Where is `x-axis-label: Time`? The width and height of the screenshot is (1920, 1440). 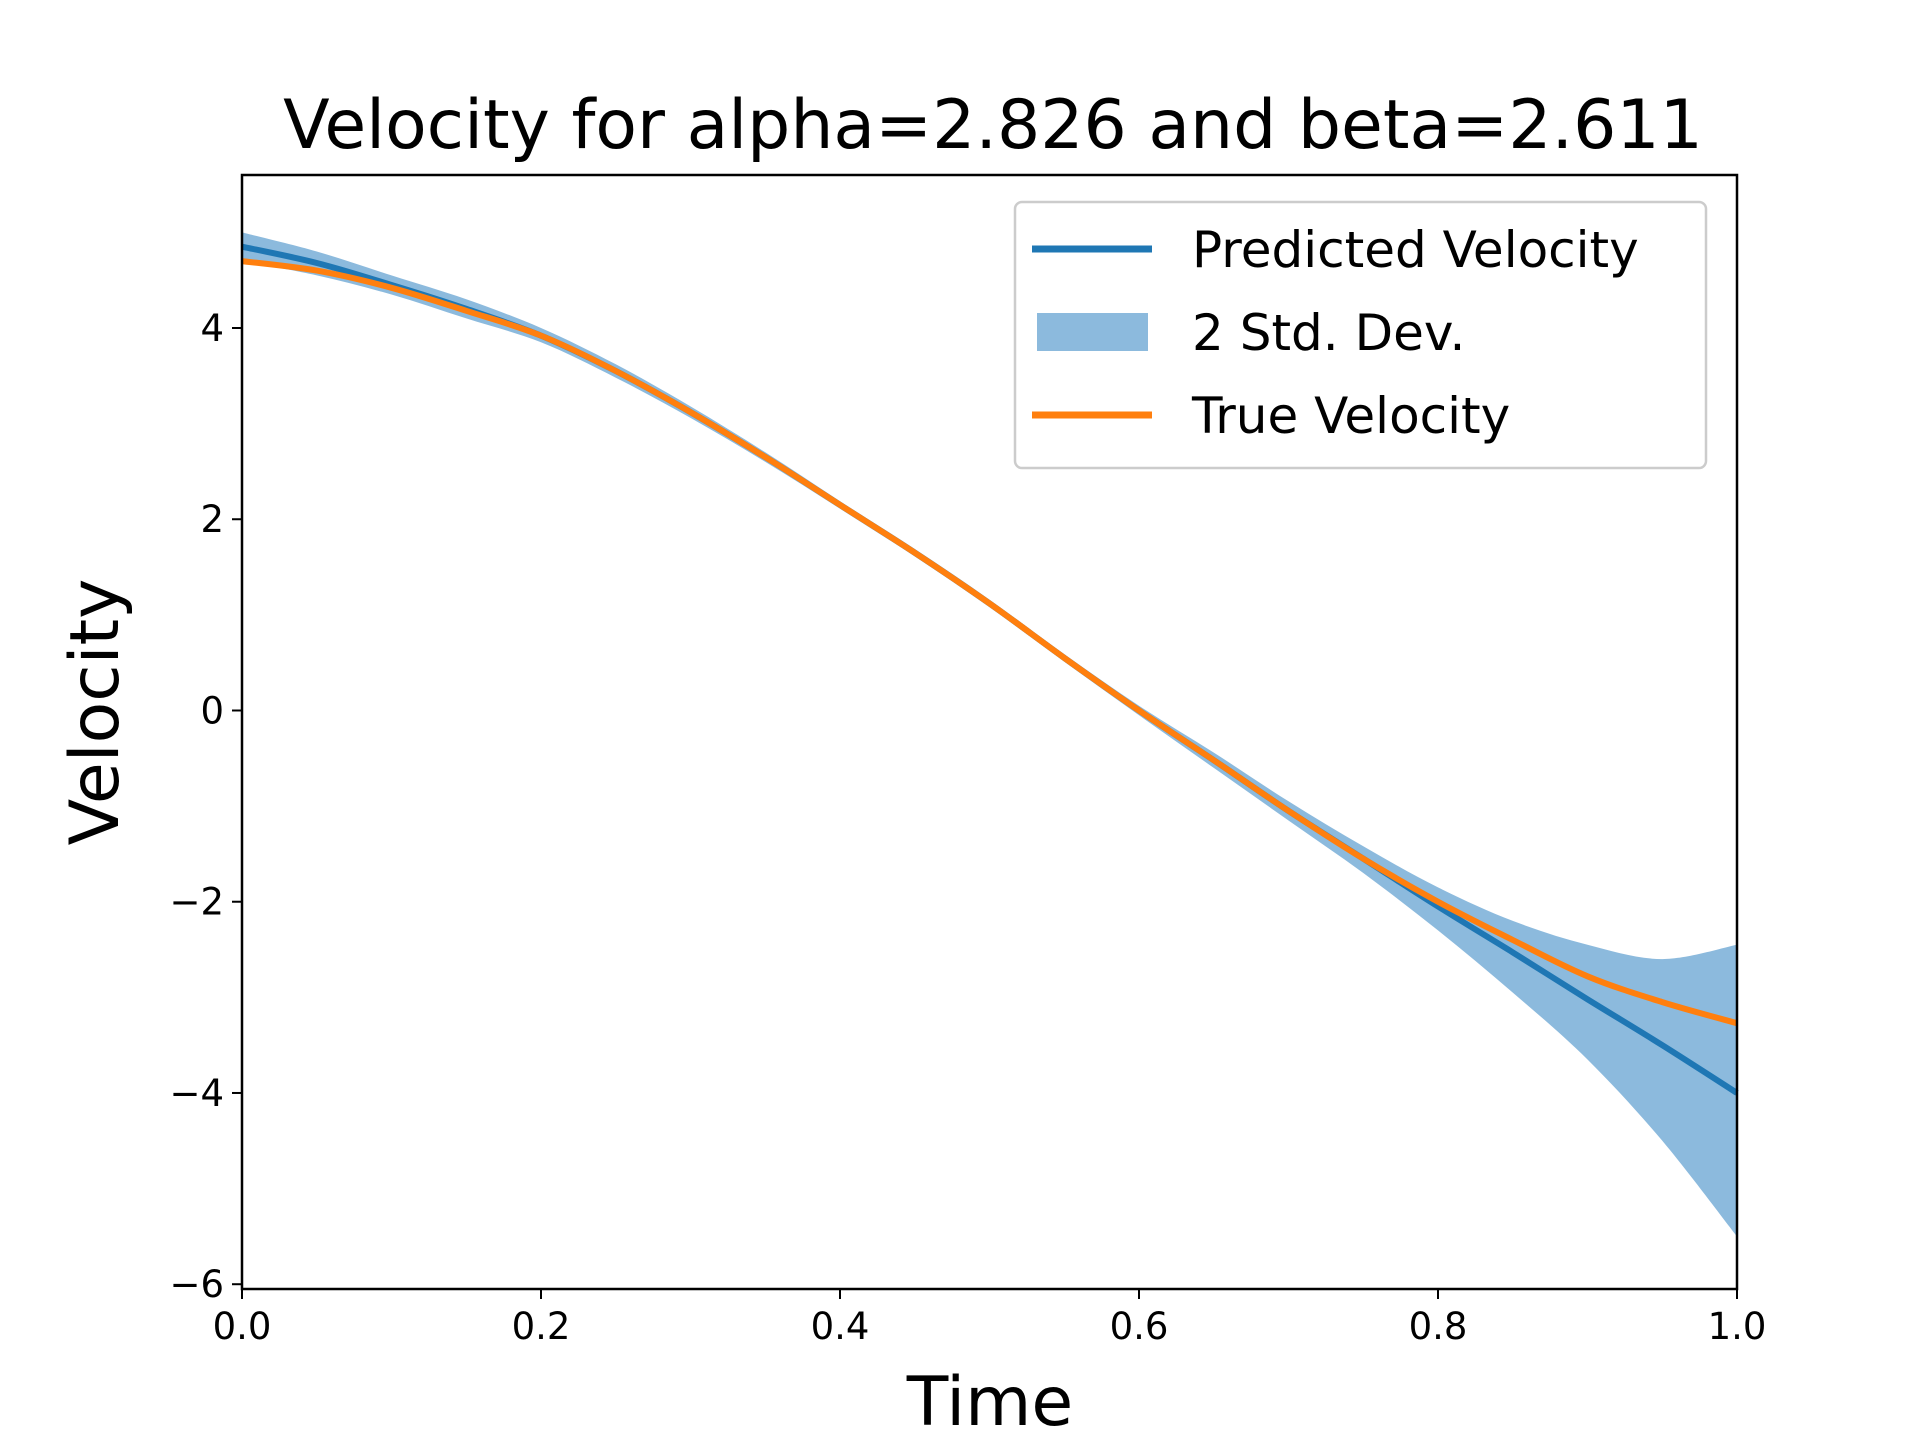
x-axis-label: Time is located at coordinates (989, 1401).